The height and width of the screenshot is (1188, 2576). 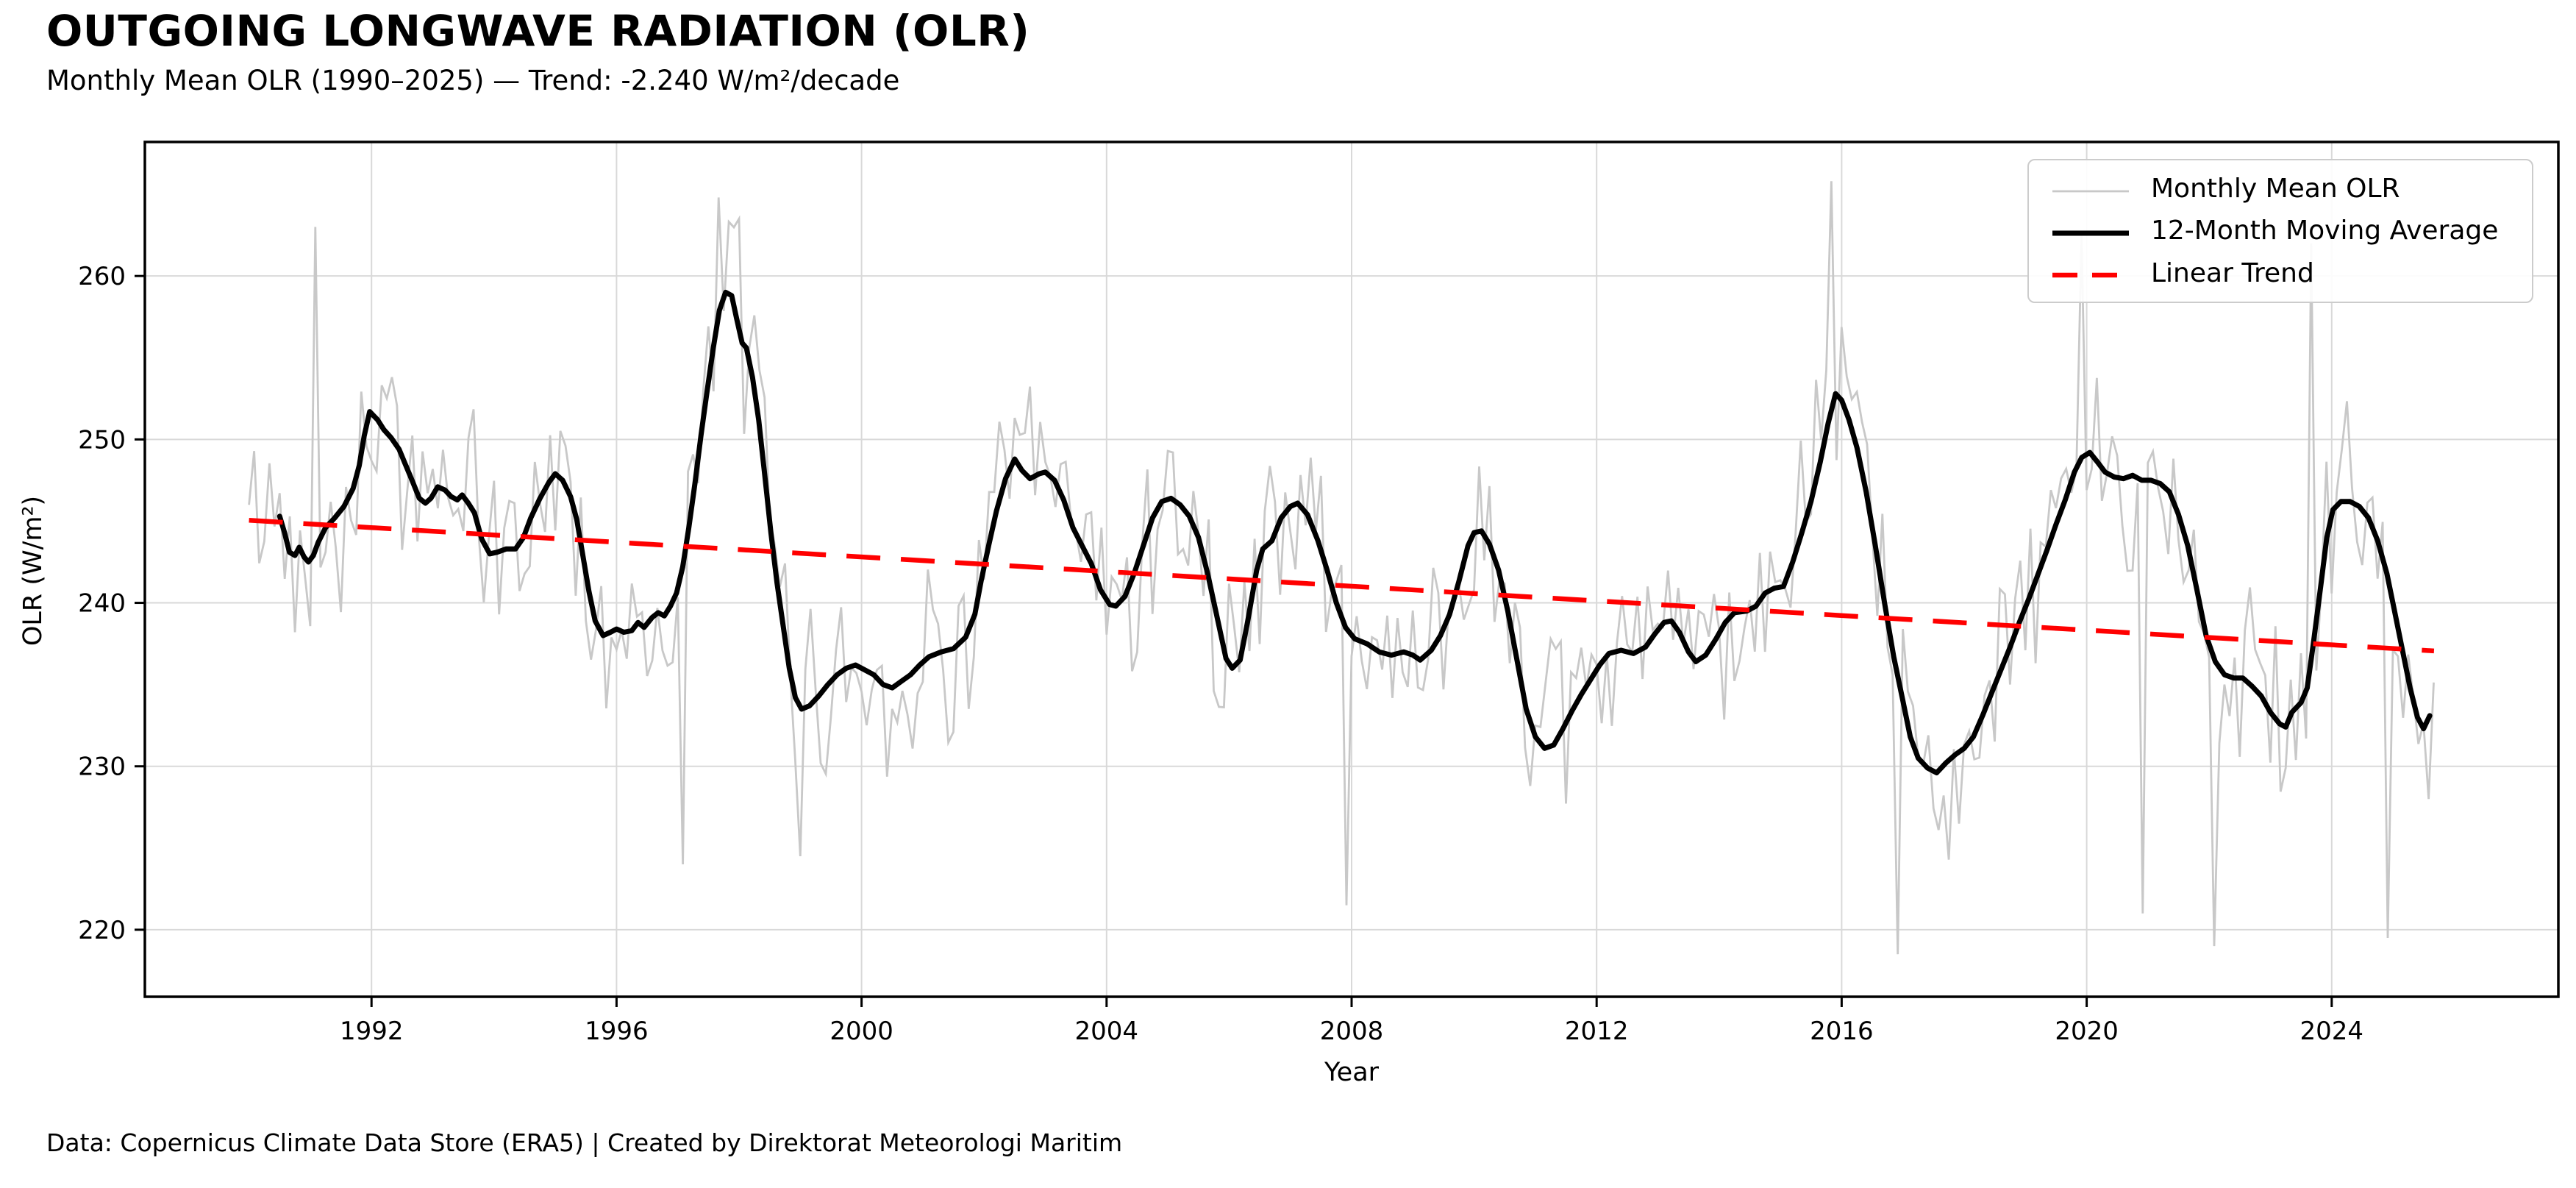 I want to click on legend-label-moving-average: 12-Month Moving Average, so click(x=2325, y=231).